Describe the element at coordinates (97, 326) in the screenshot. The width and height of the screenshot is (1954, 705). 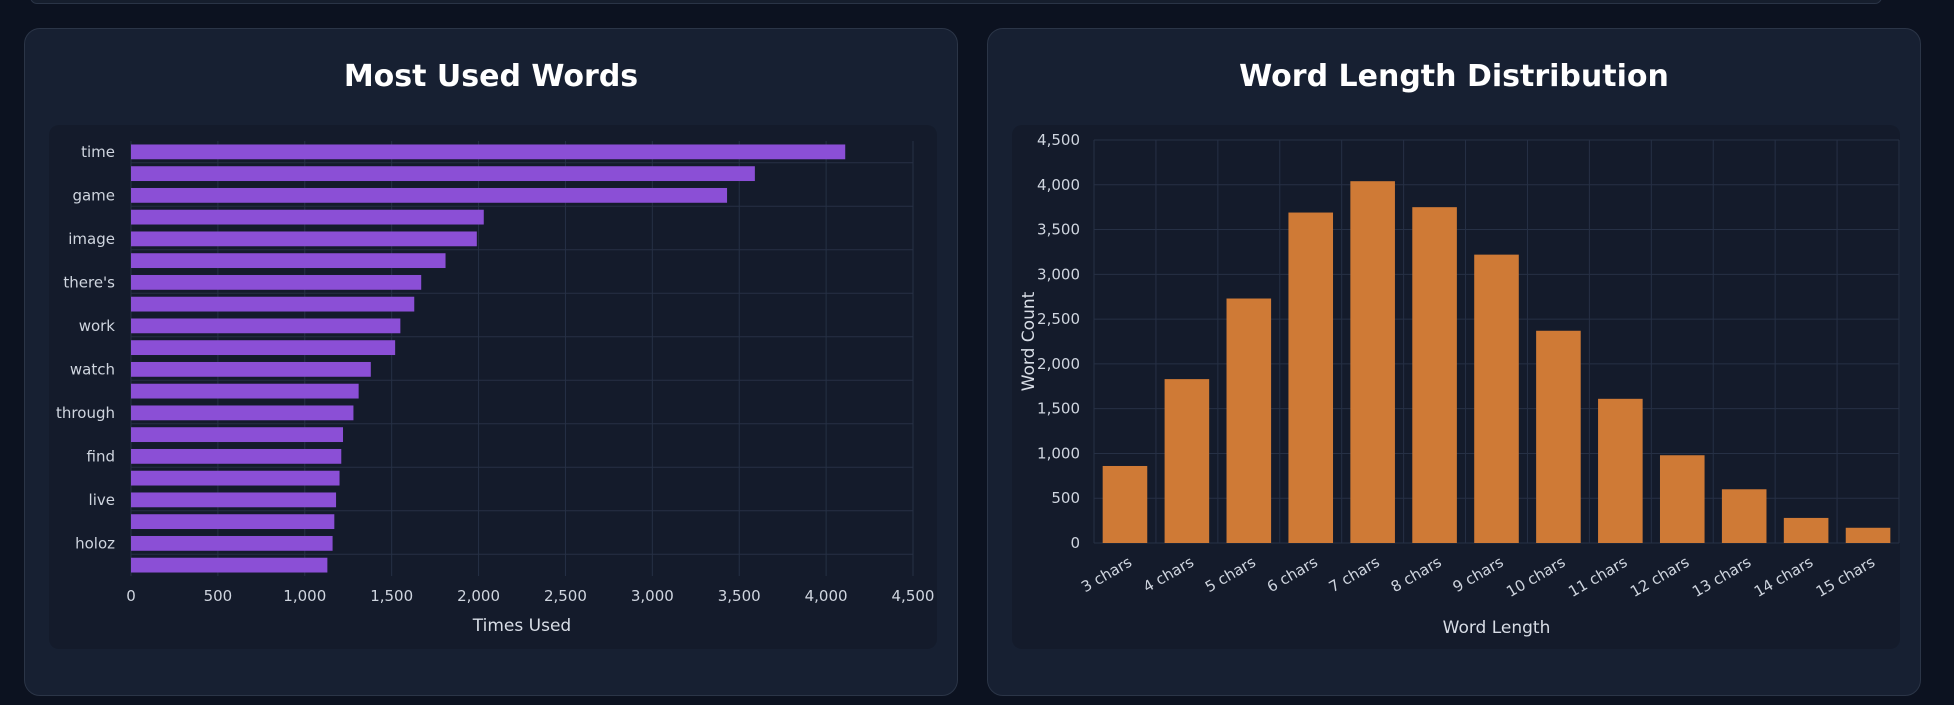
I see `y-tick-label: work` at that location.